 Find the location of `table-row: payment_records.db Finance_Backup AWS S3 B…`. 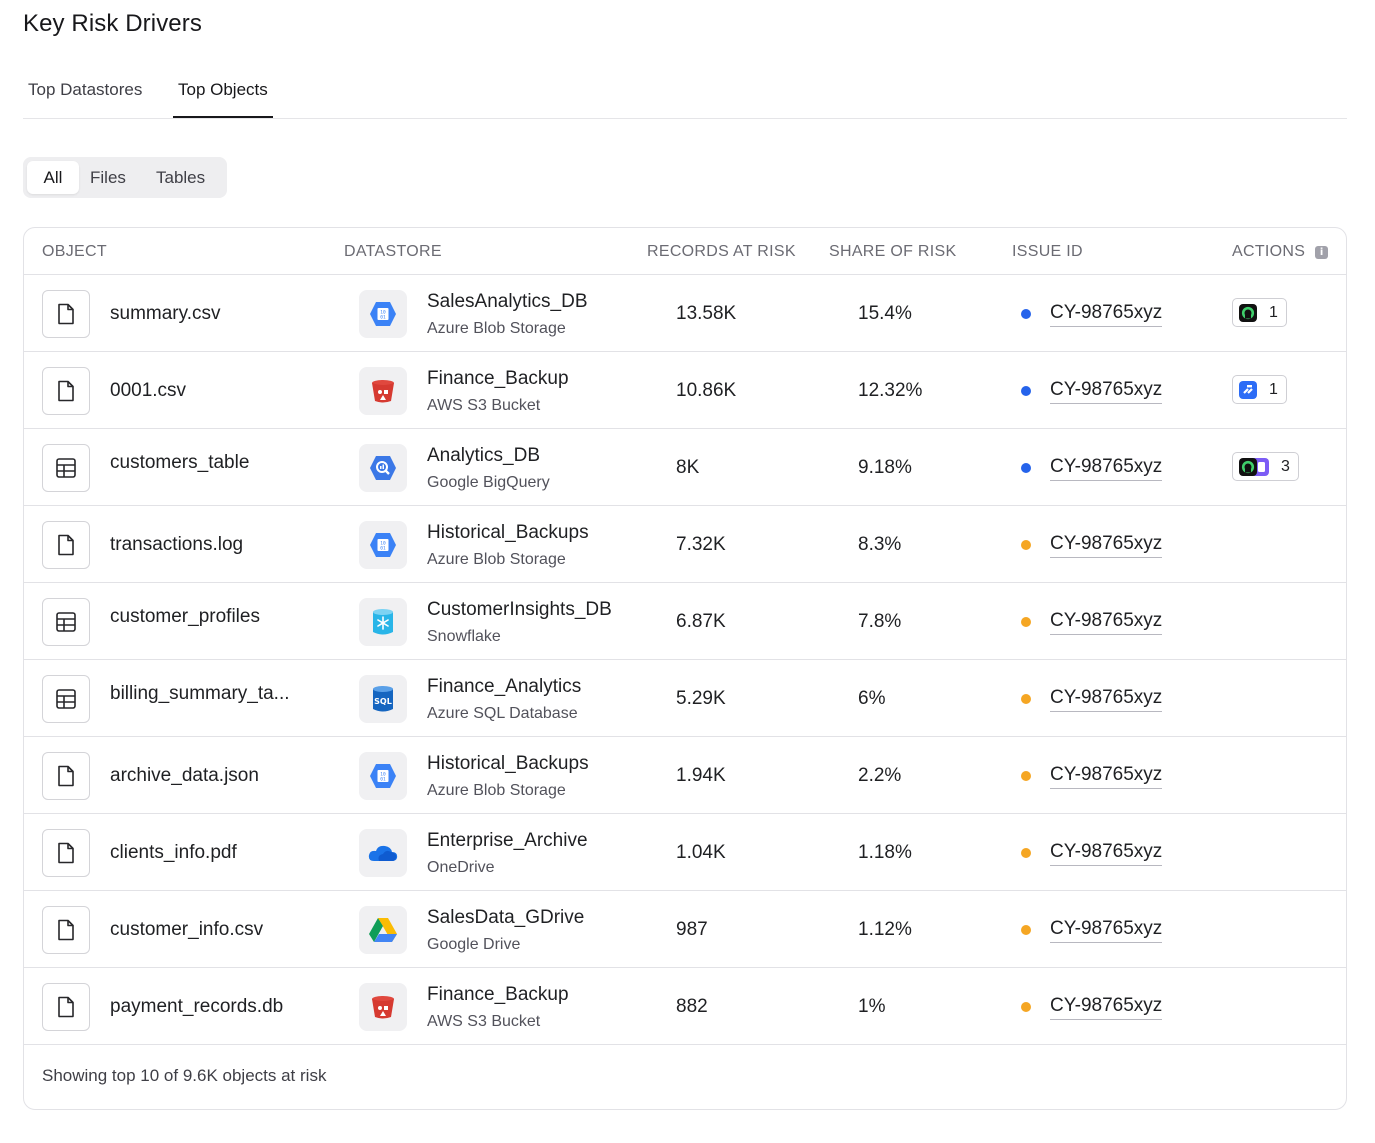

table-row: payment_records.db Finance_Backup AWS S3 B… is located at coordinates (685, 1006).